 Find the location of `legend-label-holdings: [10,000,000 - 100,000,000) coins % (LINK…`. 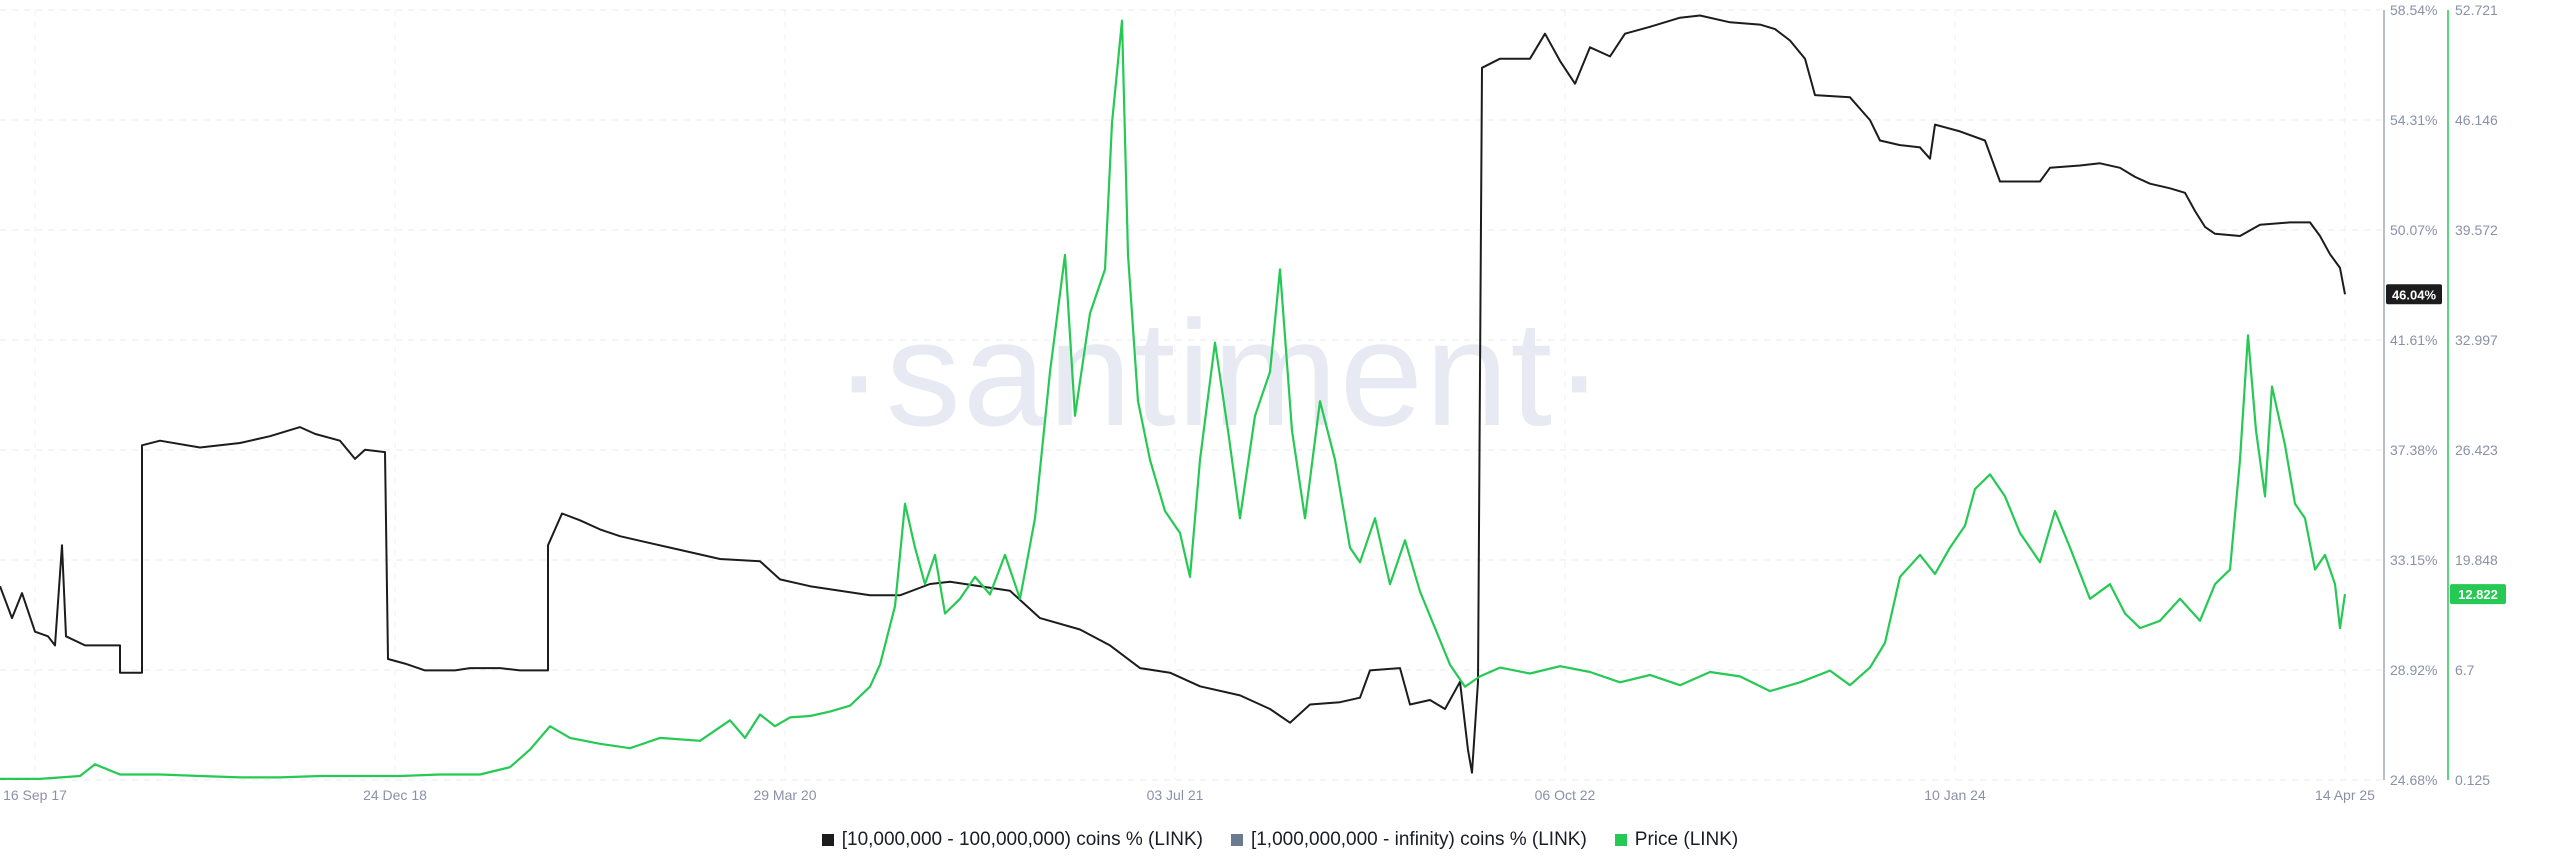

legend-label-holdings: [10,000,000 - 100,000,000) coins % (LINK… is located at coordinates (1022, 839).